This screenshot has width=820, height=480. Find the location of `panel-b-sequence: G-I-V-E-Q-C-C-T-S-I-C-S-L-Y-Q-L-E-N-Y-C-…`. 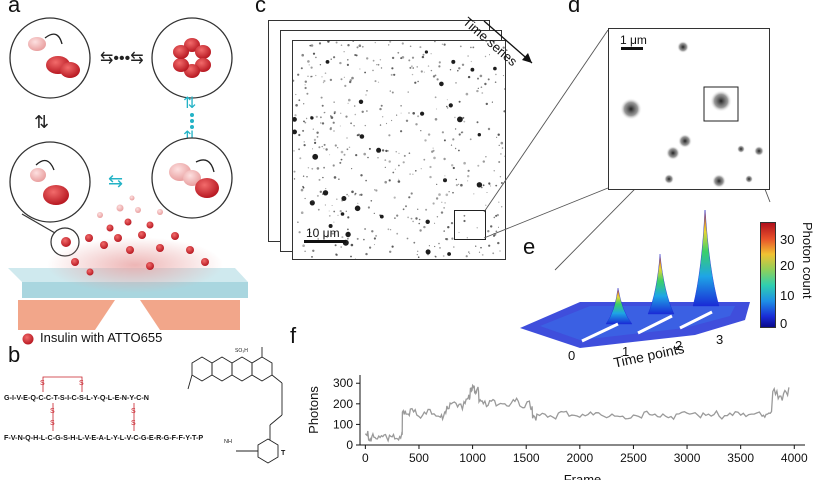

panel-b-sequence: G-I-V-E-Q-C-C-T-S-I-C-S-L-Y-Q-L-E-N-Y-C-… is located at coordinates (145, 405).